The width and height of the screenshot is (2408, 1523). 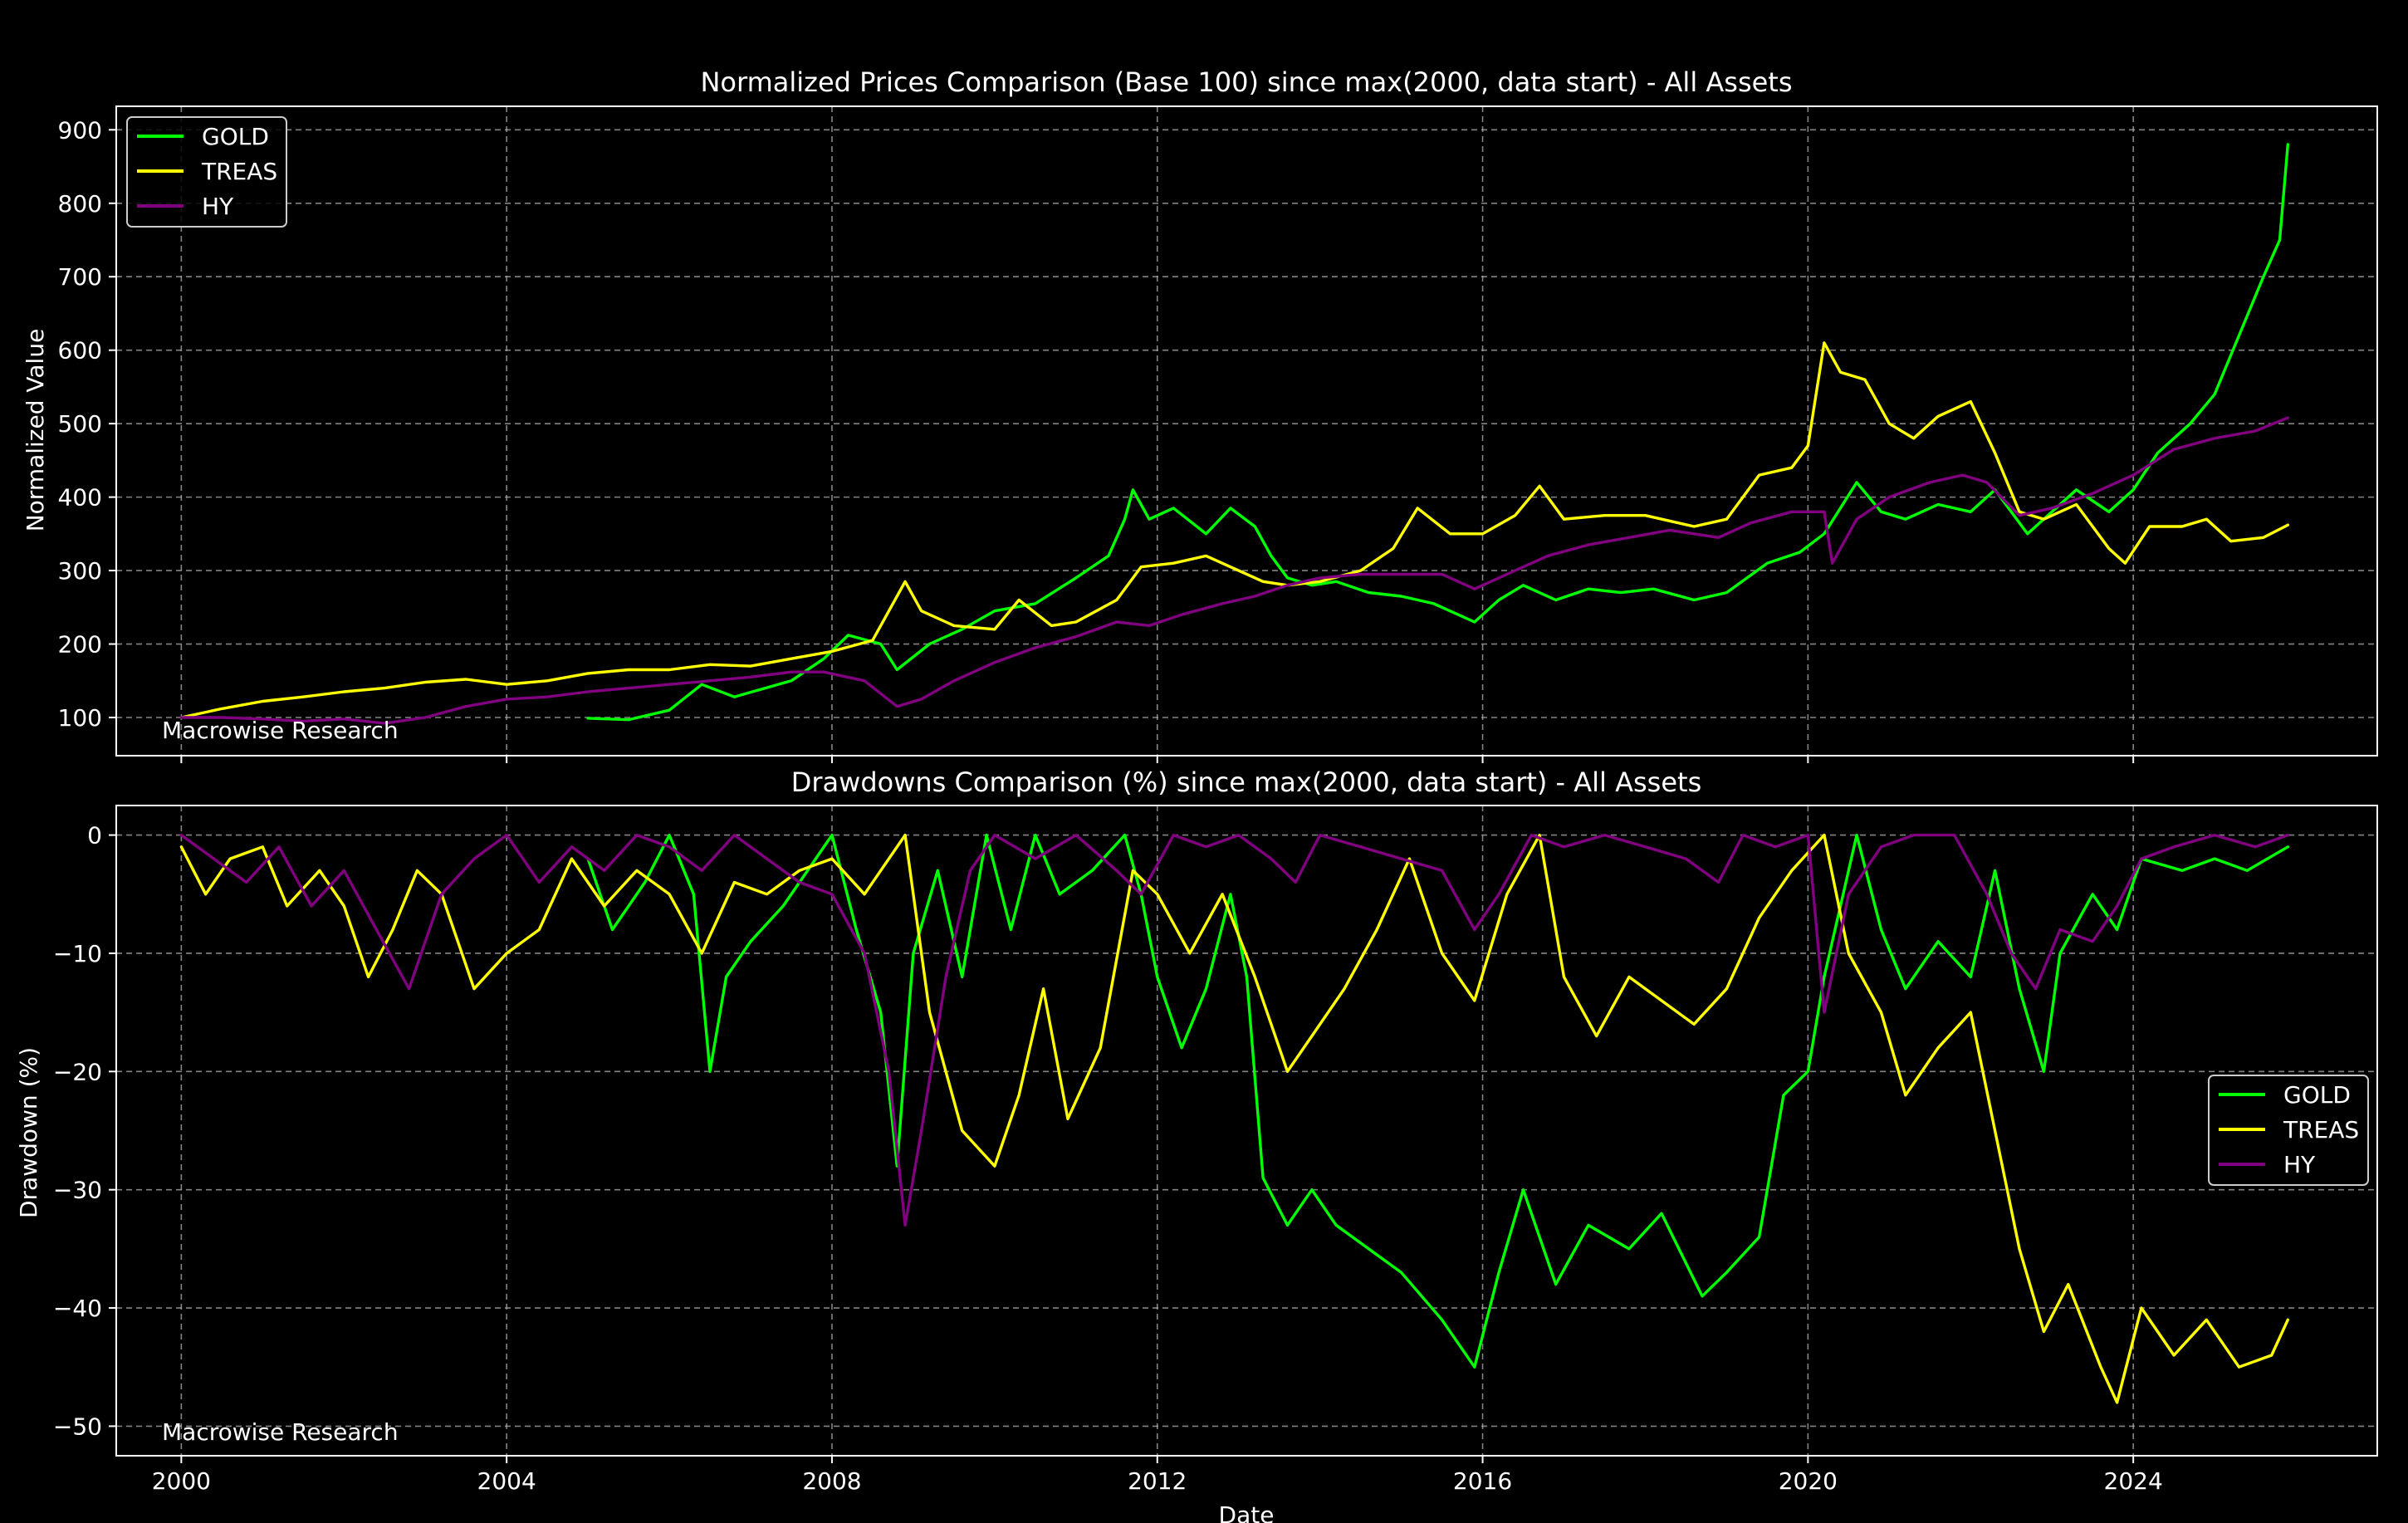 What do you see at coordinates (28, 1132) in the screenshot?
I see `drawdowns-ylabel: Drawdown (%)` at bounding box center [28, 1132].